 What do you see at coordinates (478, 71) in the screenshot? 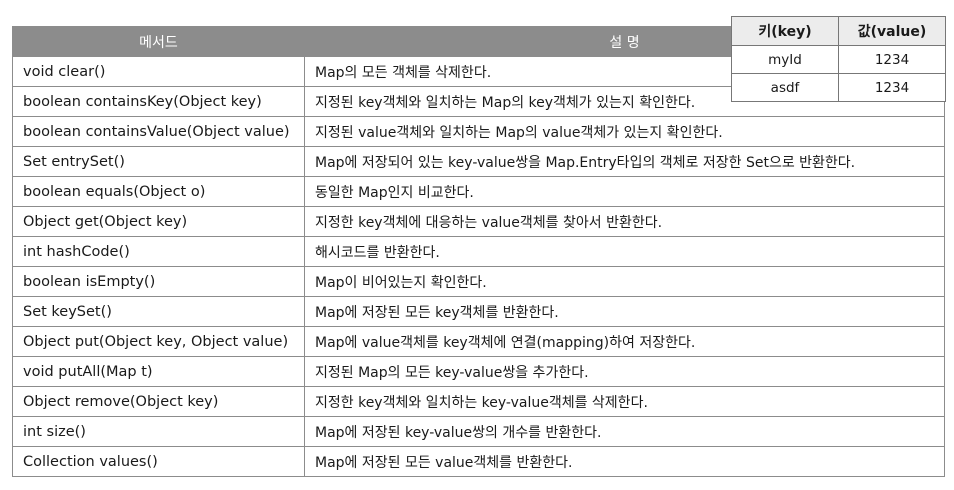
I see `table-row: void clear() Map의 모든 객체를 삭제한다.` at bounding box center [478, 71].